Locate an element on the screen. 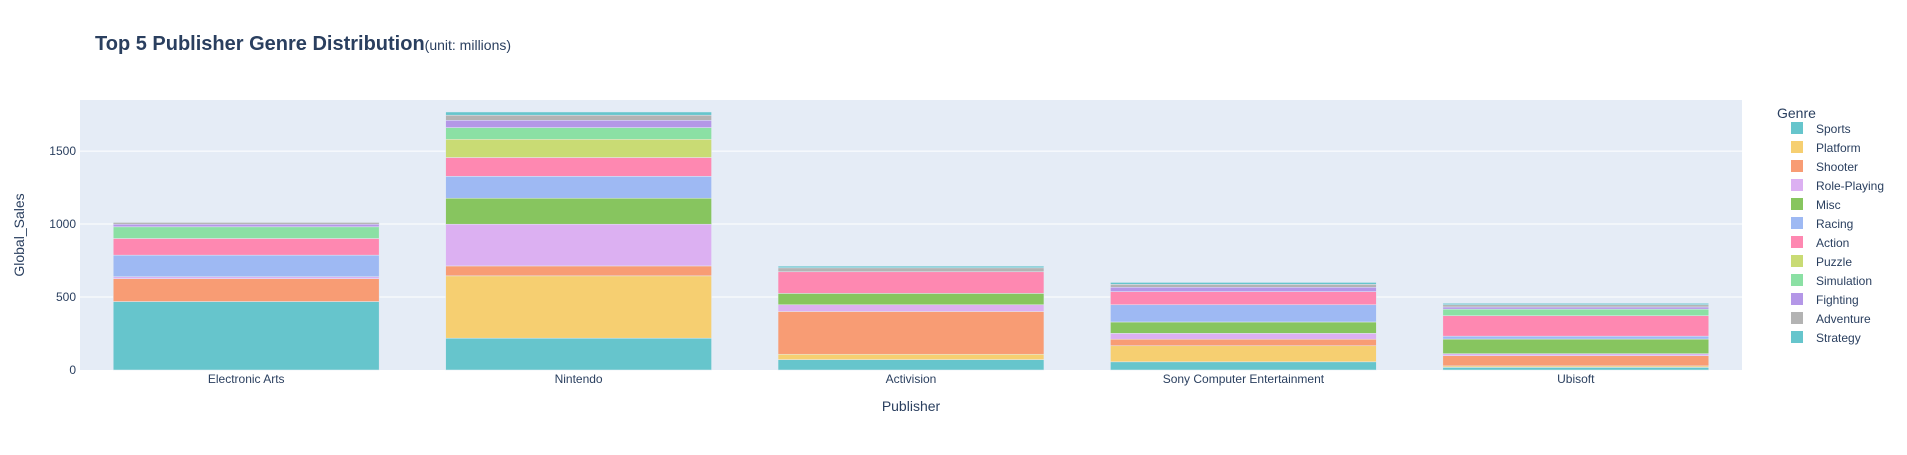 The image size is (1907, 455). legend-label: Simulation is located at coordinates (1844, 281).